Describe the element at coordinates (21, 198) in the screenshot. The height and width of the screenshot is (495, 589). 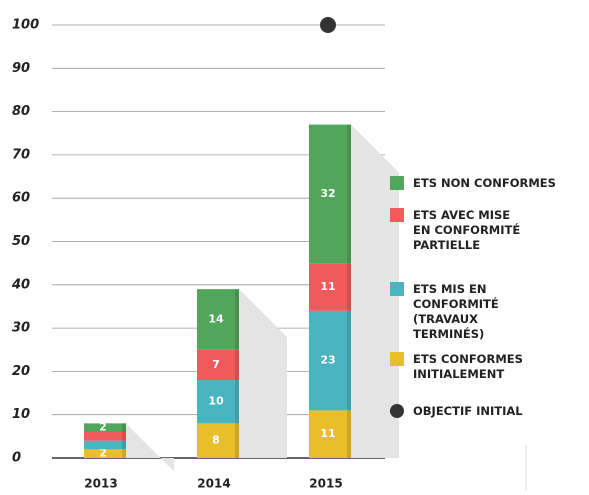
I see `y-tick-label: 60` at that location.